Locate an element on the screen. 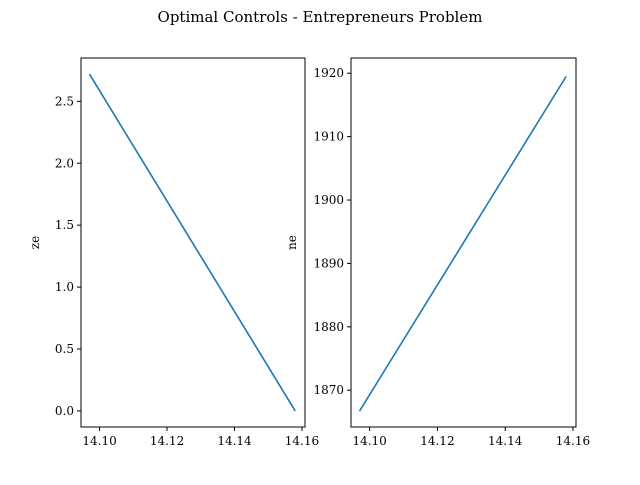 The height and width of the screenshot is (485, 640). y-tick-label-1-3: 1.0 is located at coordinates (64, 287).